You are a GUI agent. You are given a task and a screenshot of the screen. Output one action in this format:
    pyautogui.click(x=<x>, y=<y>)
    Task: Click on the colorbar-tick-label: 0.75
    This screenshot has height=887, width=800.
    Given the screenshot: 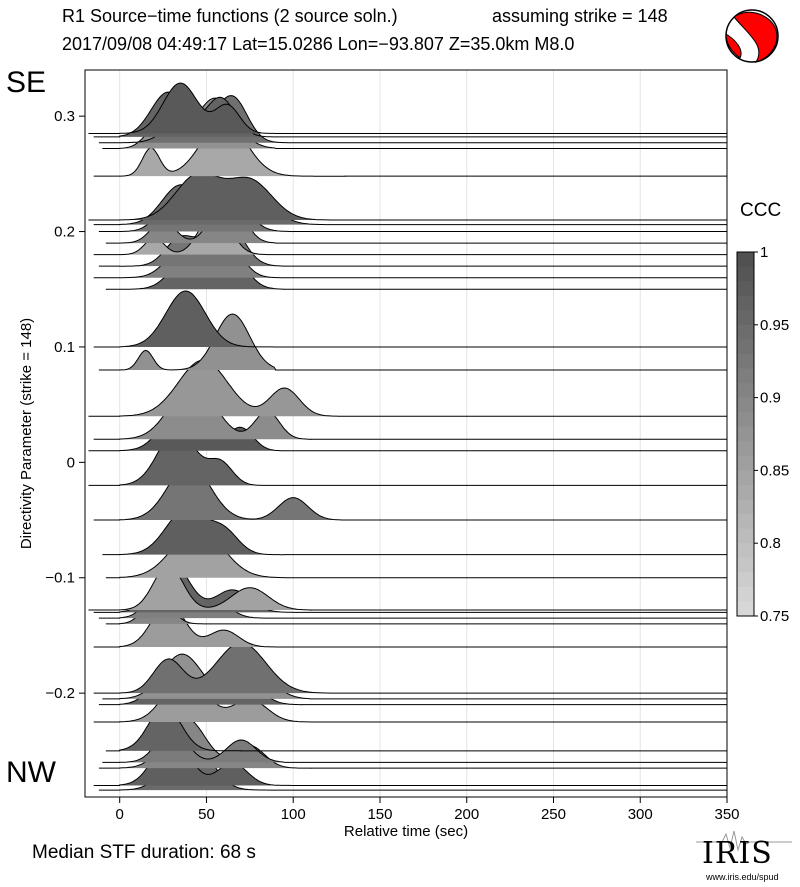 What is the action you would take?
    pyautogui.click(x=774, y=616)
    